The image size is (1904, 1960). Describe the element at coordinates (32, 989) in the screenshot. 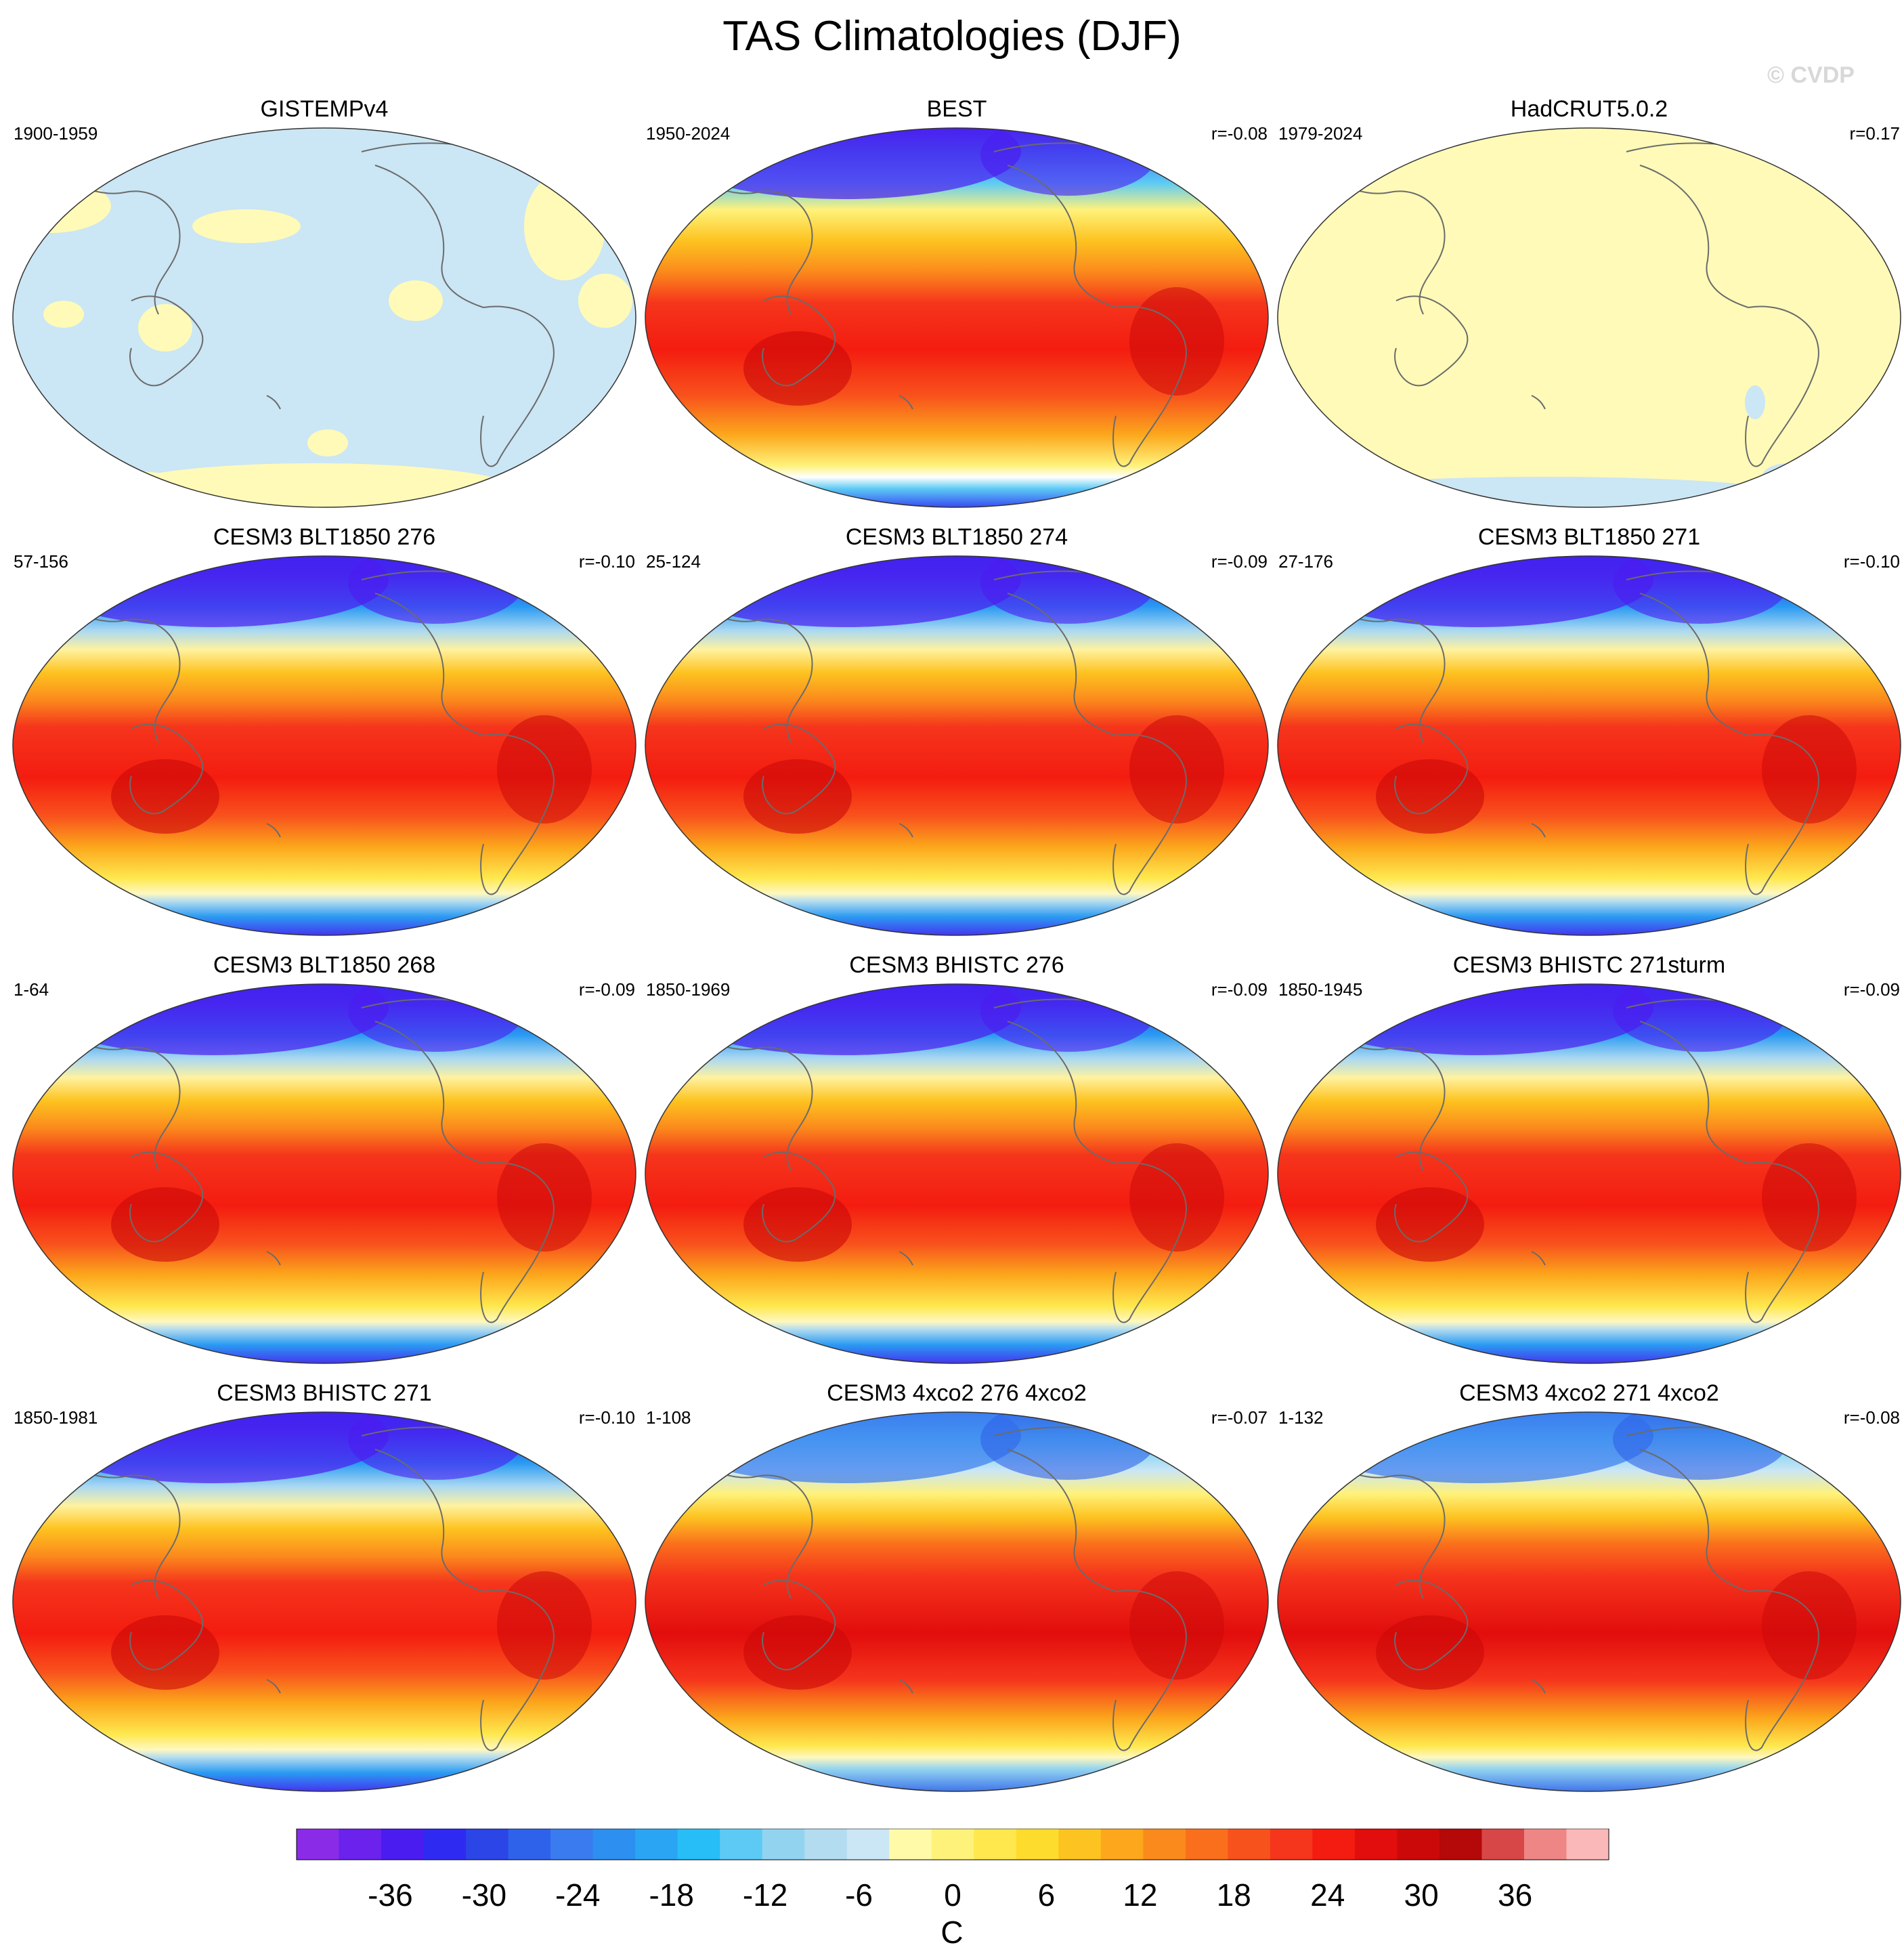

I see `panel-period: 1-64` at that location.